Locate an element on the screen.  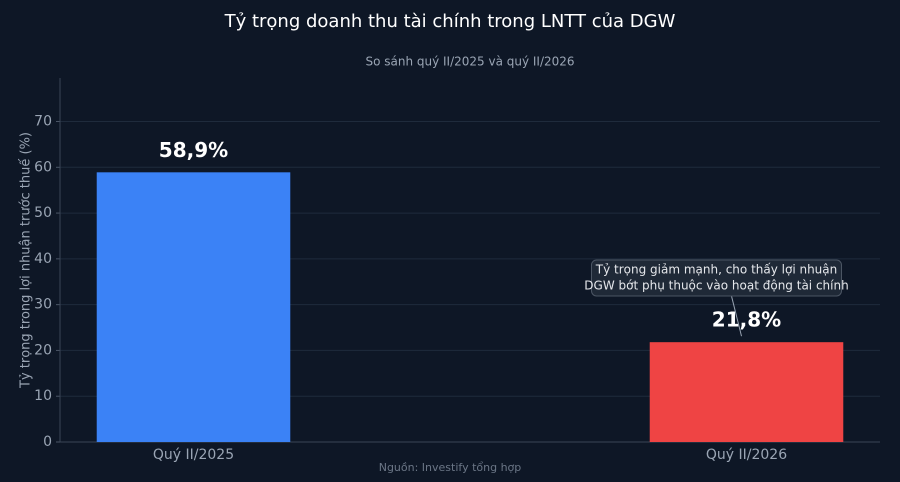
y-tick-label: 20 is located at coordinates (43, 350).